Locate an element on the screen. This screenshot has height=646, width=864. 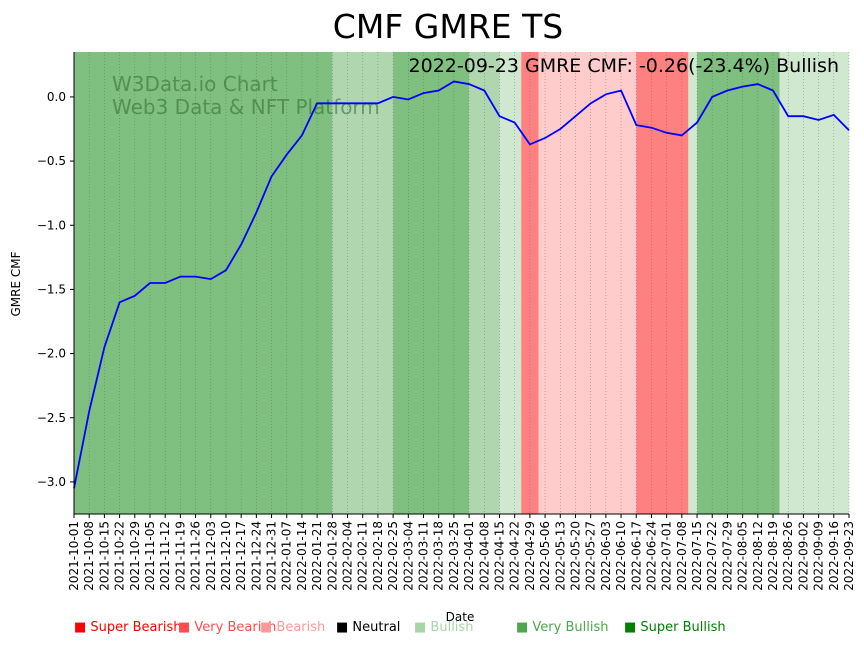
x-tick-label: 2022-06-03 is located at coordinates (606, 556).